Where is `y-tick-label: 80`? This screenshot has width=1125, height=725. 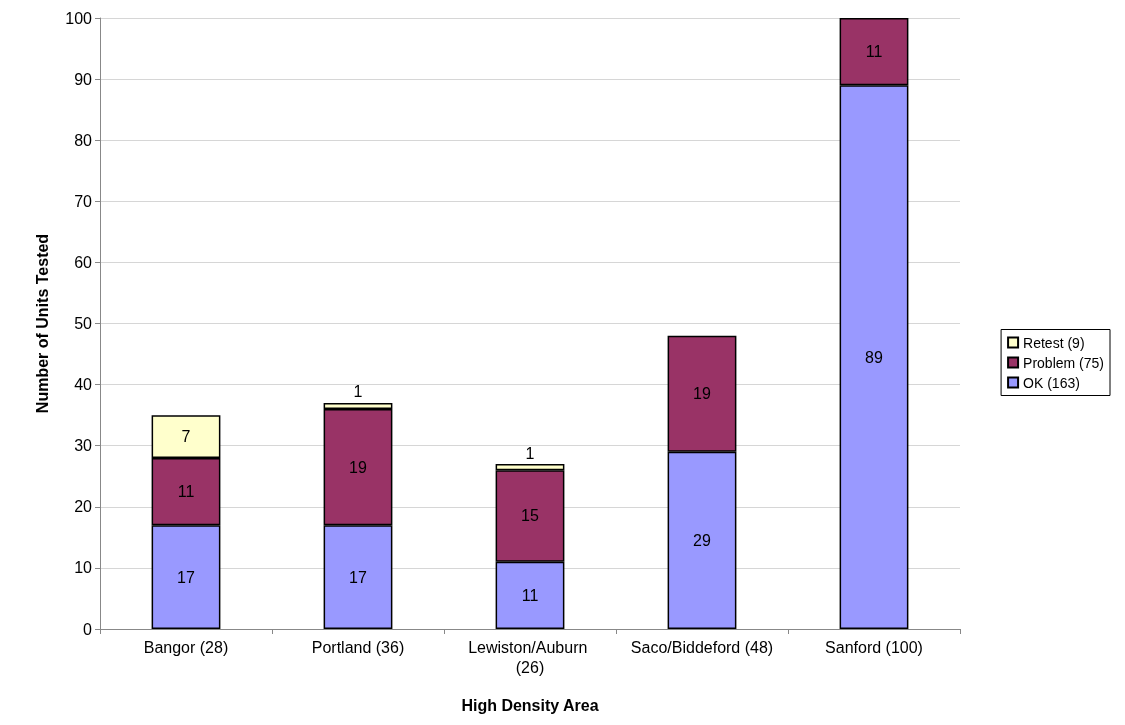 y-tick-label: 80 is located at coordinates (83, 140).